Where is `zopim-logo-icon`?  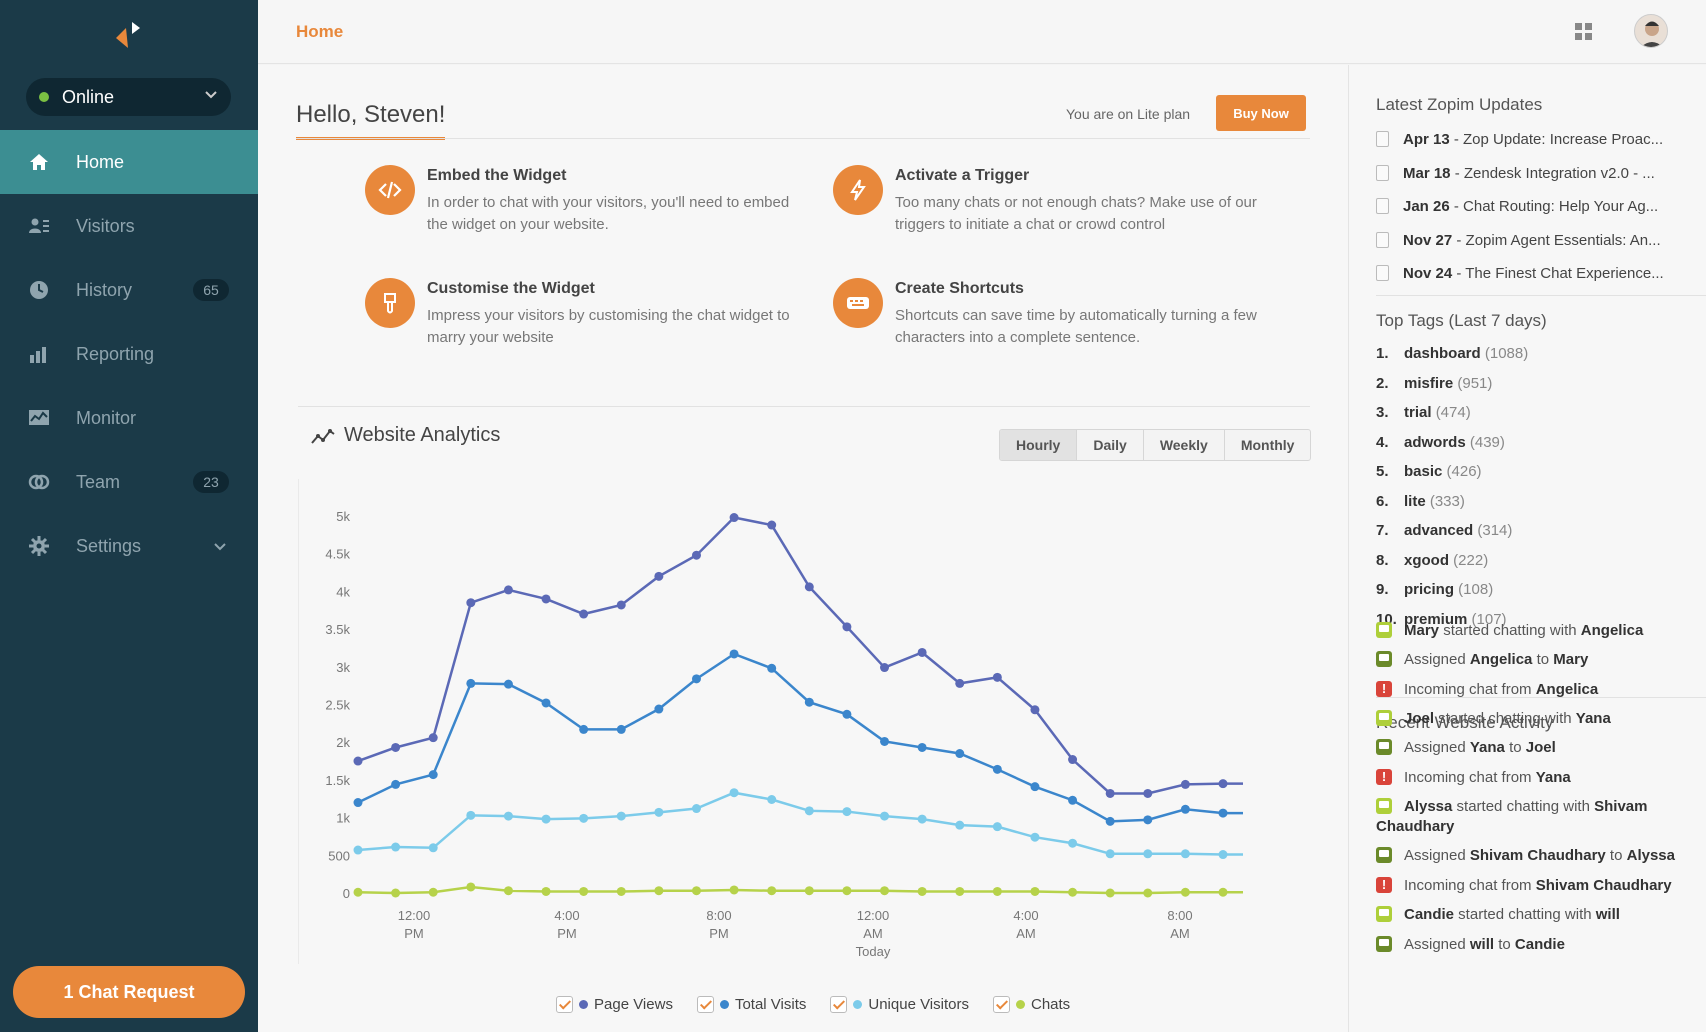 zopim-logo-icon is located at coordinates (132, 36).